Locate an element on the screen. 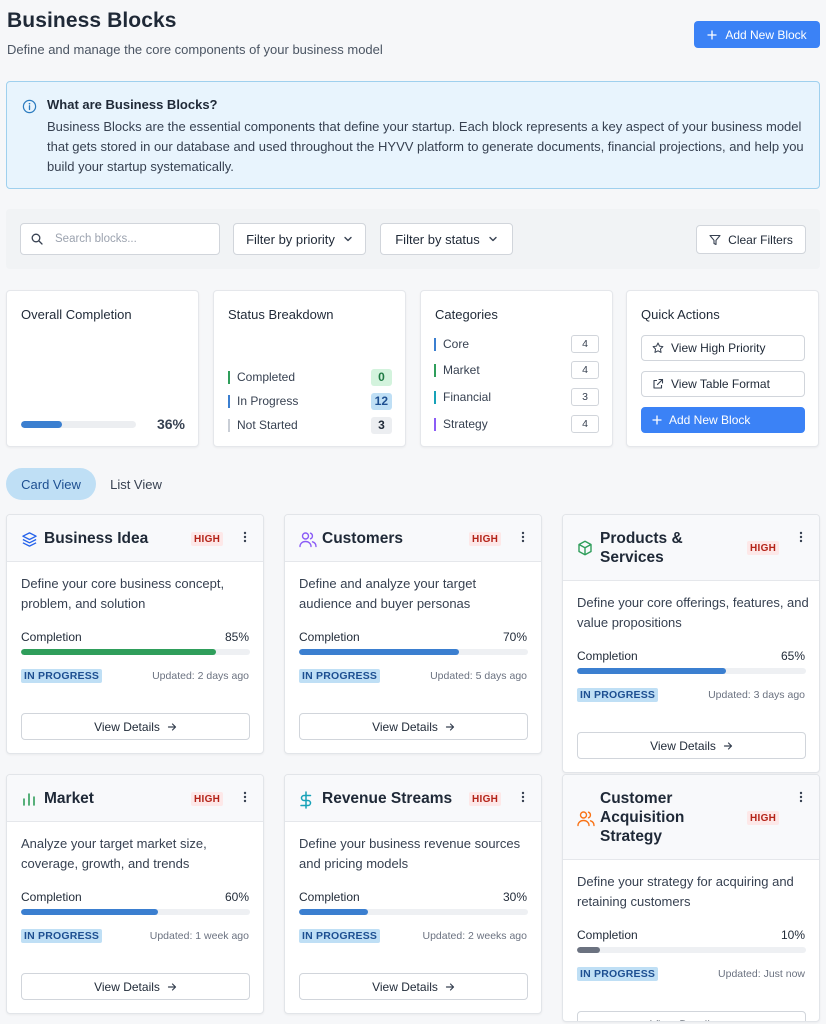 This screenshot has width=826, height=1024. page-title: Business Blocks is located at coordinates (92, 20).